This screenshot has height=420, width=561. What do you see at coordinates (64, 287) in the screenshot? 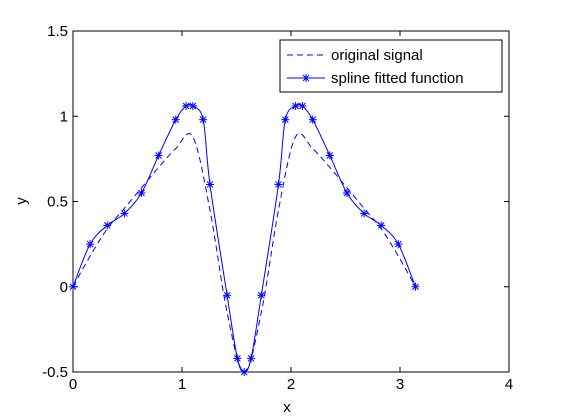
I see `y-tick-label: 0` at bounding box center [64, 287].